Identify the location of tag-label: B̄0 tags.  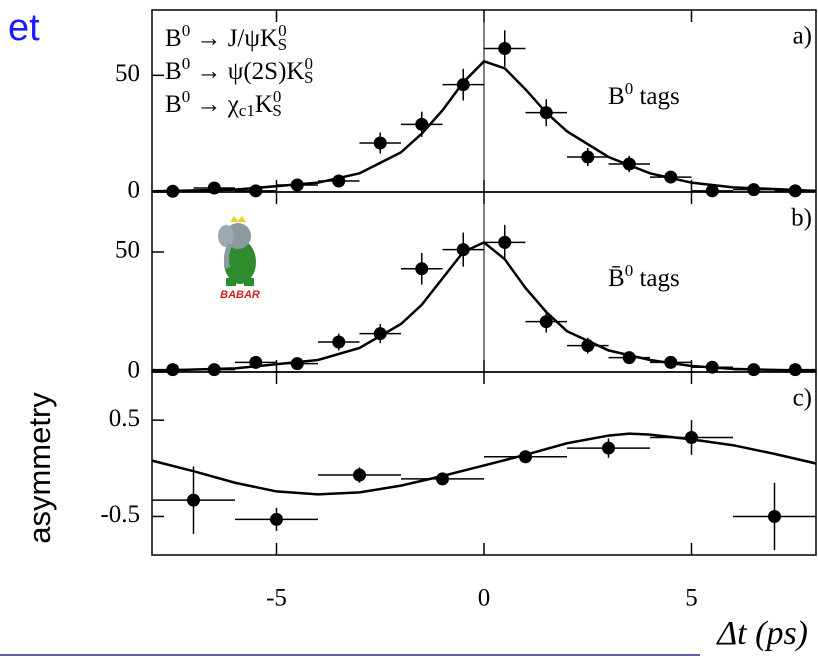
(644, 276).